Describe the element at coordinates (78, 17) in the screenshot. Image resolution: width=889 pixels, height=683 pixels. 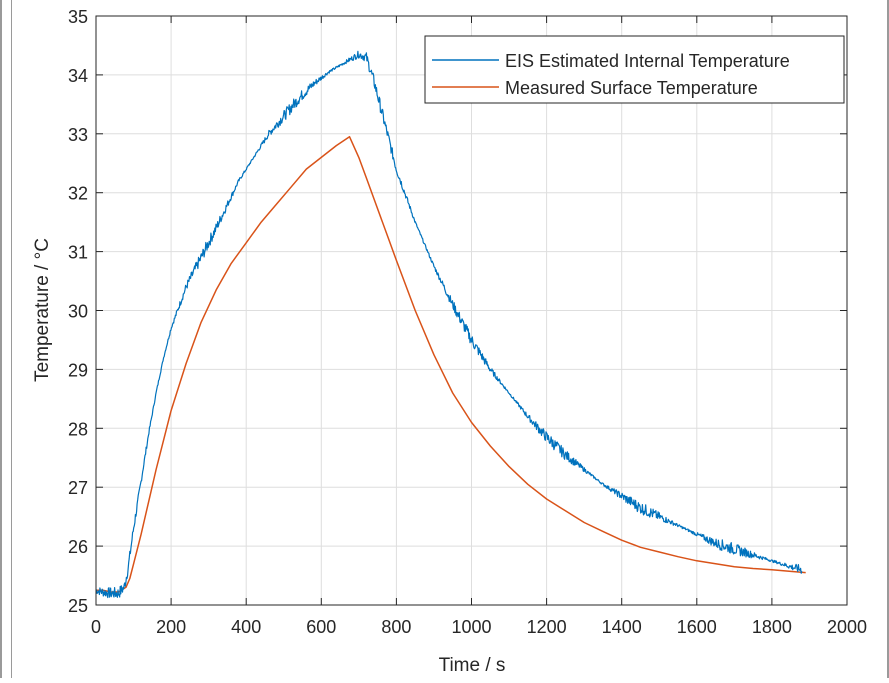
I see `y-tick-label: 35` at that location.